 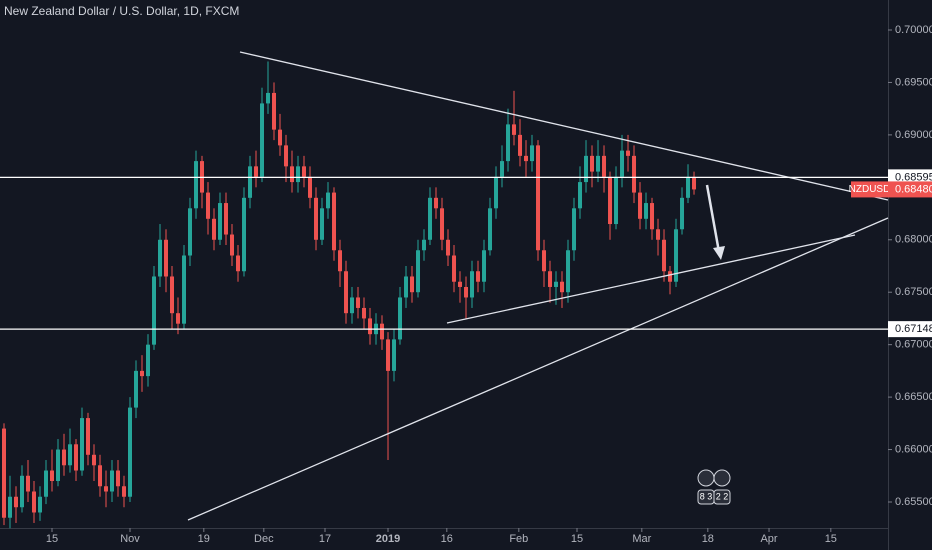 What do you see at coordinates (325, 539) in the screenshot?
I see `x-tick-label: 17` at bounding box center [325, 539].